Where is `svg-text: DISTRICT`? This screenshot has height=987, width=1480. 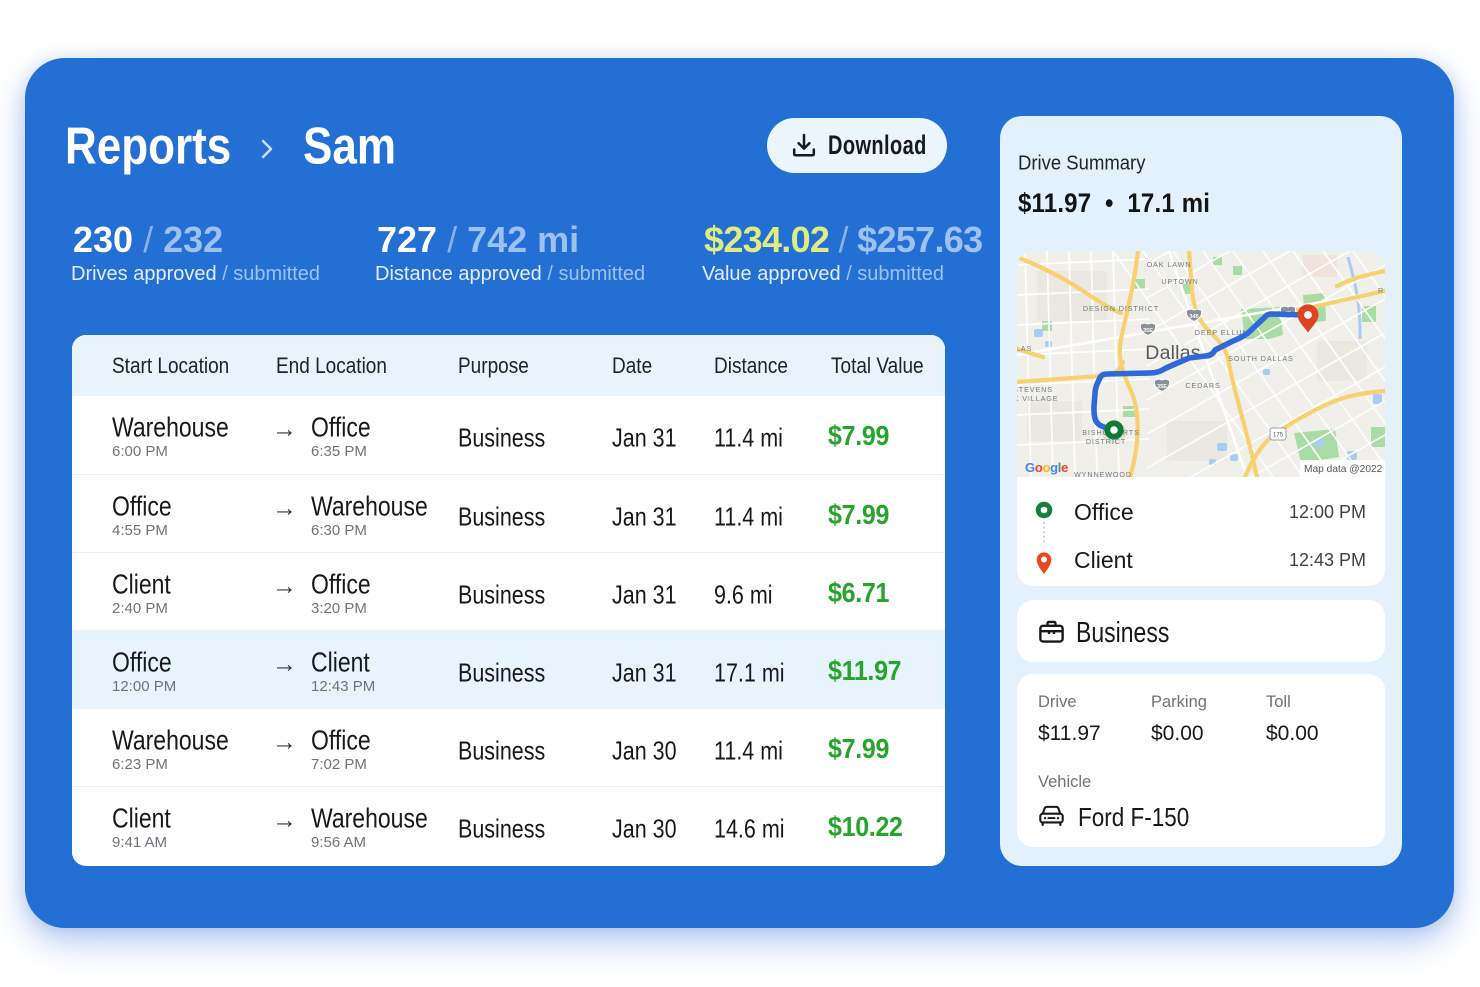
svg-text: DISTRICT is located at coordinates (1106, 441).